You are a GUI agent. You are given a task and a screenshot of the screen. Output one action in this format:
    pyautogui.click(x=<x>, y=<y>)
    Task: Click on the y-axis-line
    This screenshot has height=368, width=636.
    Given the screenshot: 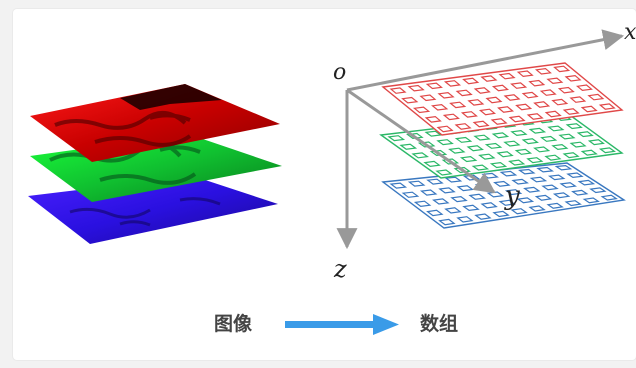 What is the action you would take?
    pyautogui.click(x=421, y=141)
    